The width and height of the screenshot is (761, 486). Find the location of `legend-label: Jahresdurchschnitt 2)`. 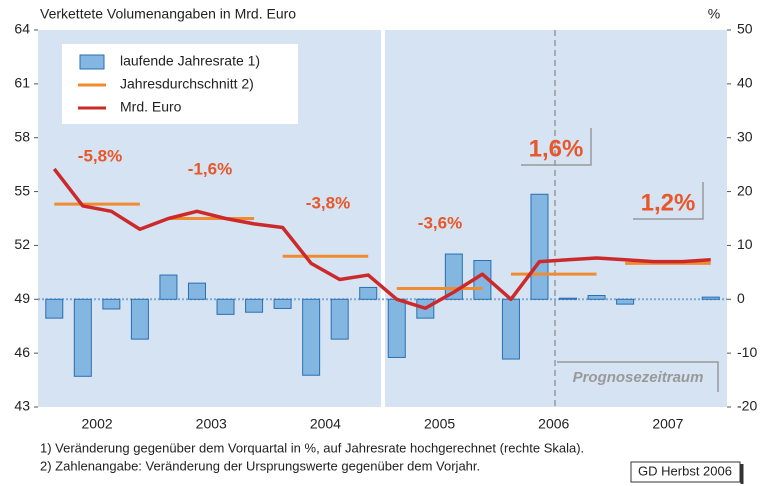

legend-label: Jahresdurchschnitt 2) is located at coordinates (187, 84).